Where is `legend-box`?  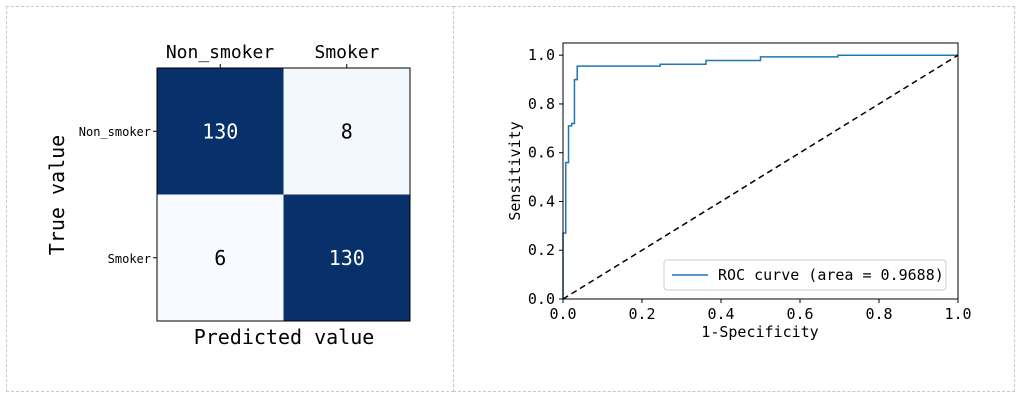 legend-box is located at coordinates (805, 275).